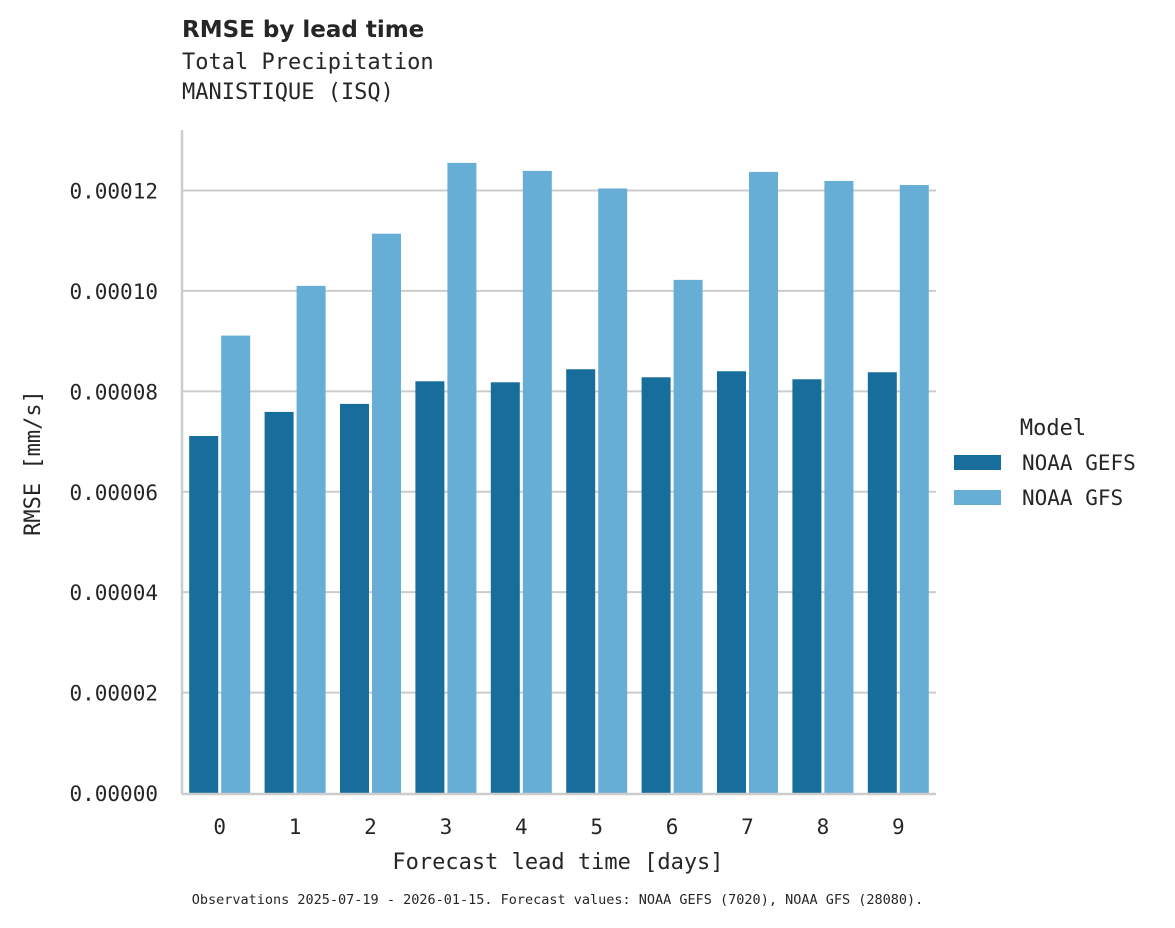 The height and width of the screenshot is (928, 1175). What do you see at coordinates (295, 827) in the screenshot?
I see `x-tick-label: 1` at bounding box center [295, 827].